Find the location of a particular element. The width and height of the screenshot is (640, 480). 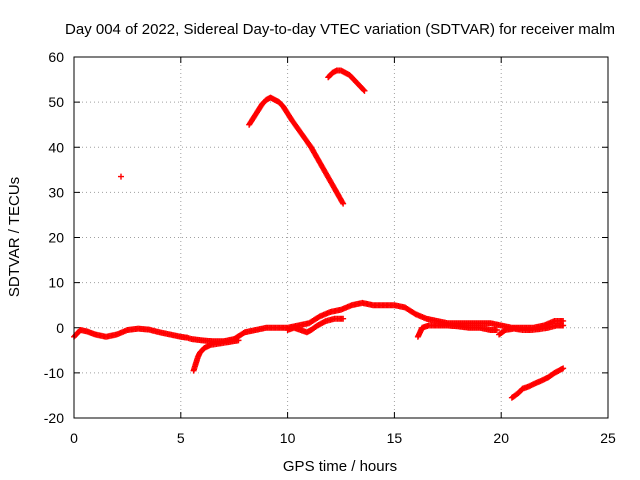

y-tick-label: 20 is located at coordinates (56, 238).